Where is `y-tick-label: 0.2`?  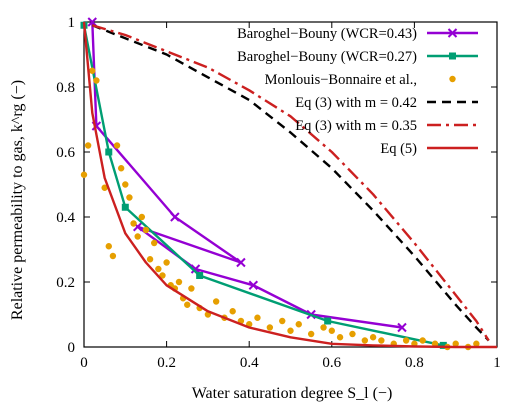
y-tick-label: 0.2 is located at coordinates (65, 283).